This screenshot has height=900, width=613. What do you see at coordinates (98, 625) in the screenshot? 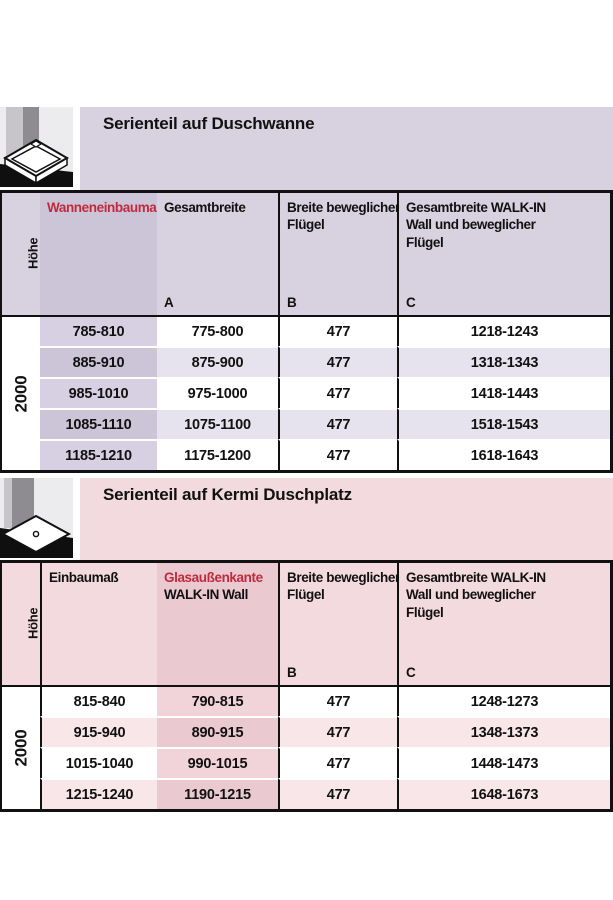
I see `header-einbaumass: Einbaumaß` at bounding box center [98, 625].